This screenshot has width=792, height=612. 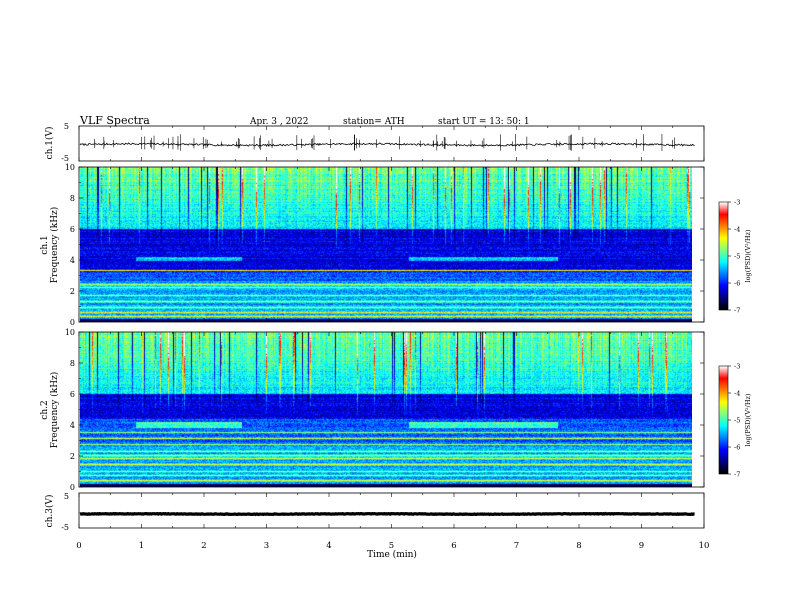 What do you see at coordinates (54, 245) in the screenshot?
I see `ch1-spectrogram-ylabel-frequency: Frequency (kHz)` at bounding box center [54, 245].